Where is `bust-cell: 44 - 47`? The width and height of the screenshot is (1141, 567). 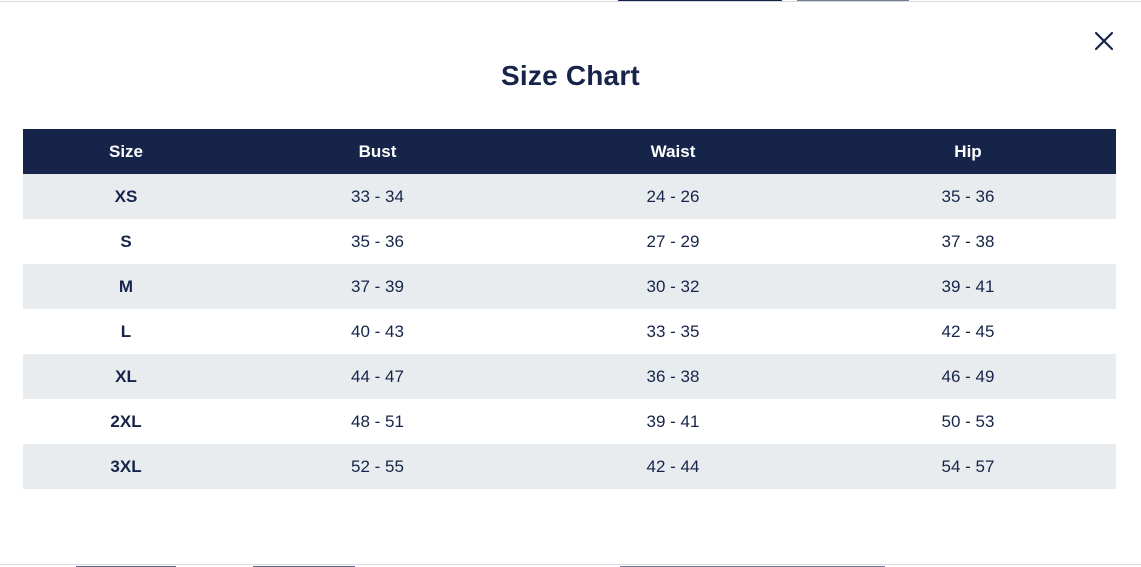 bust-cell: 44 - 47 is located at coordinates (377, 376).